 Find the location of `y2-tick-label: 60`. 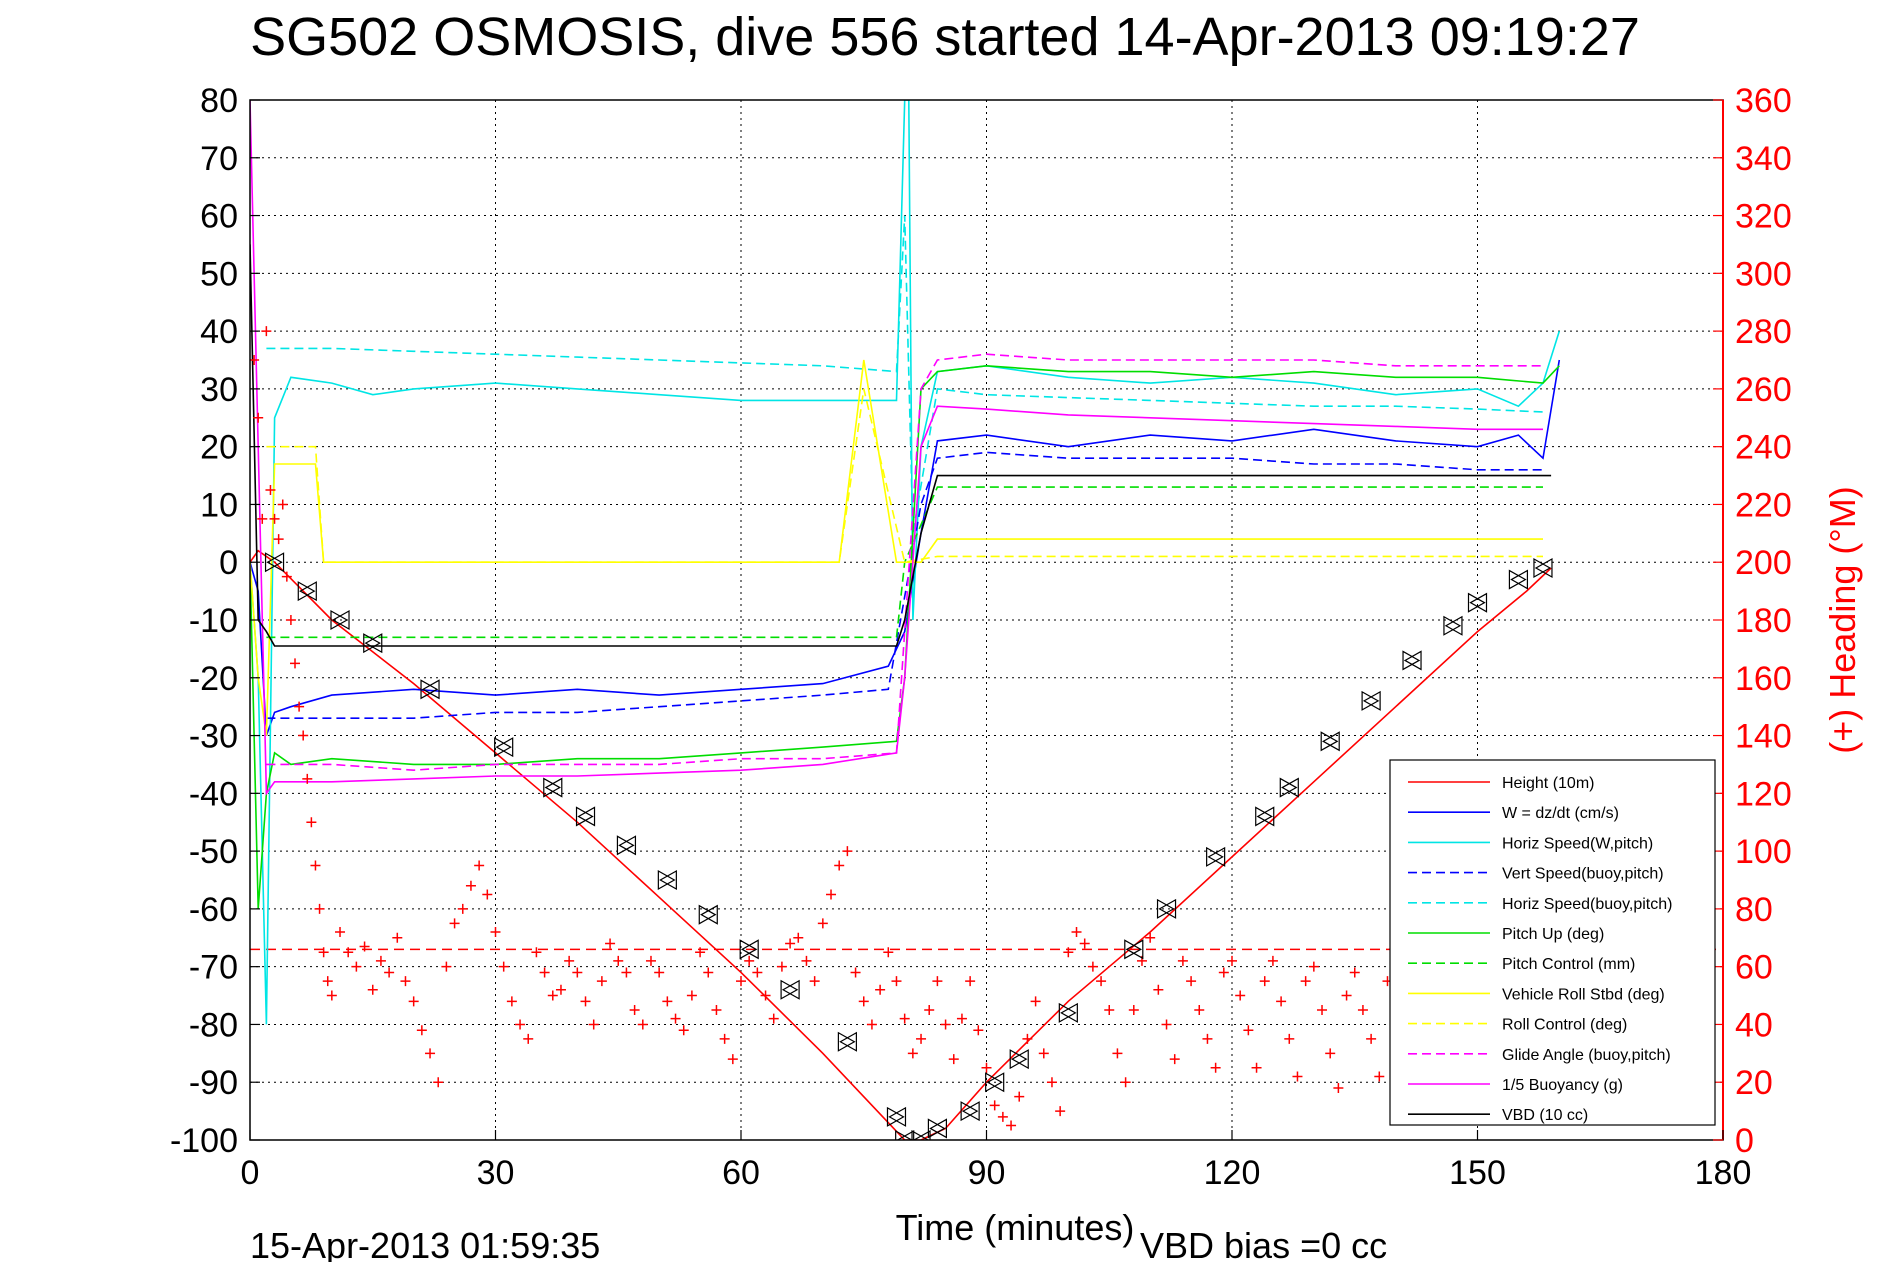

y2-tick-label: 60 is located at coordinates (1754, 968).